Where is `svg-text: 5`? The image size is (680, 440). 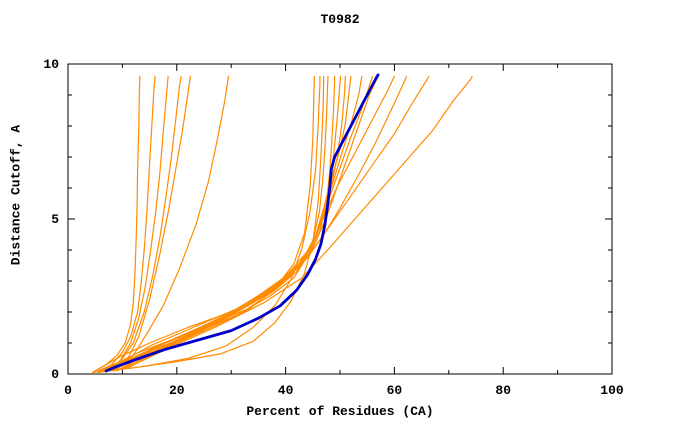
svg-text: 5 is located at coordinates (55, 219).